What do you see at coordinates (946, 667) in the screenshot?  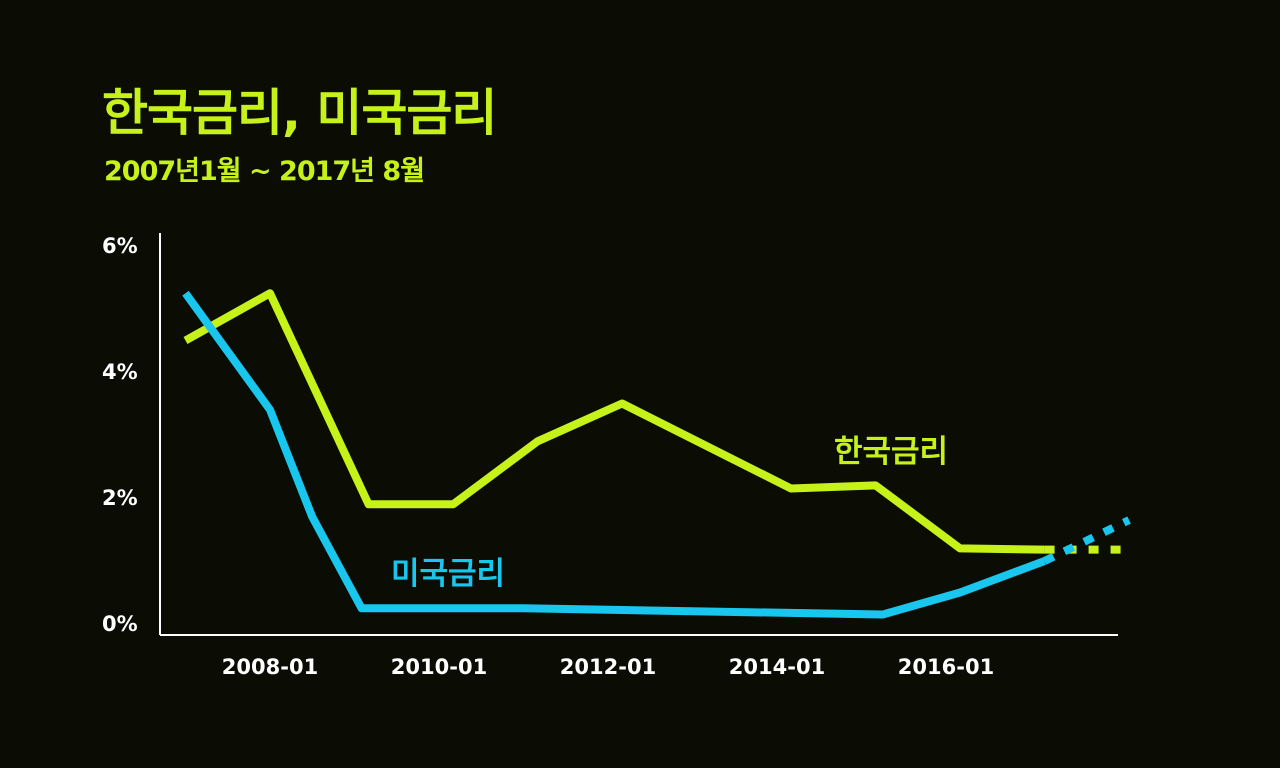 I see `x-tick-label: 2016-01` at bounding box center [946, 667].